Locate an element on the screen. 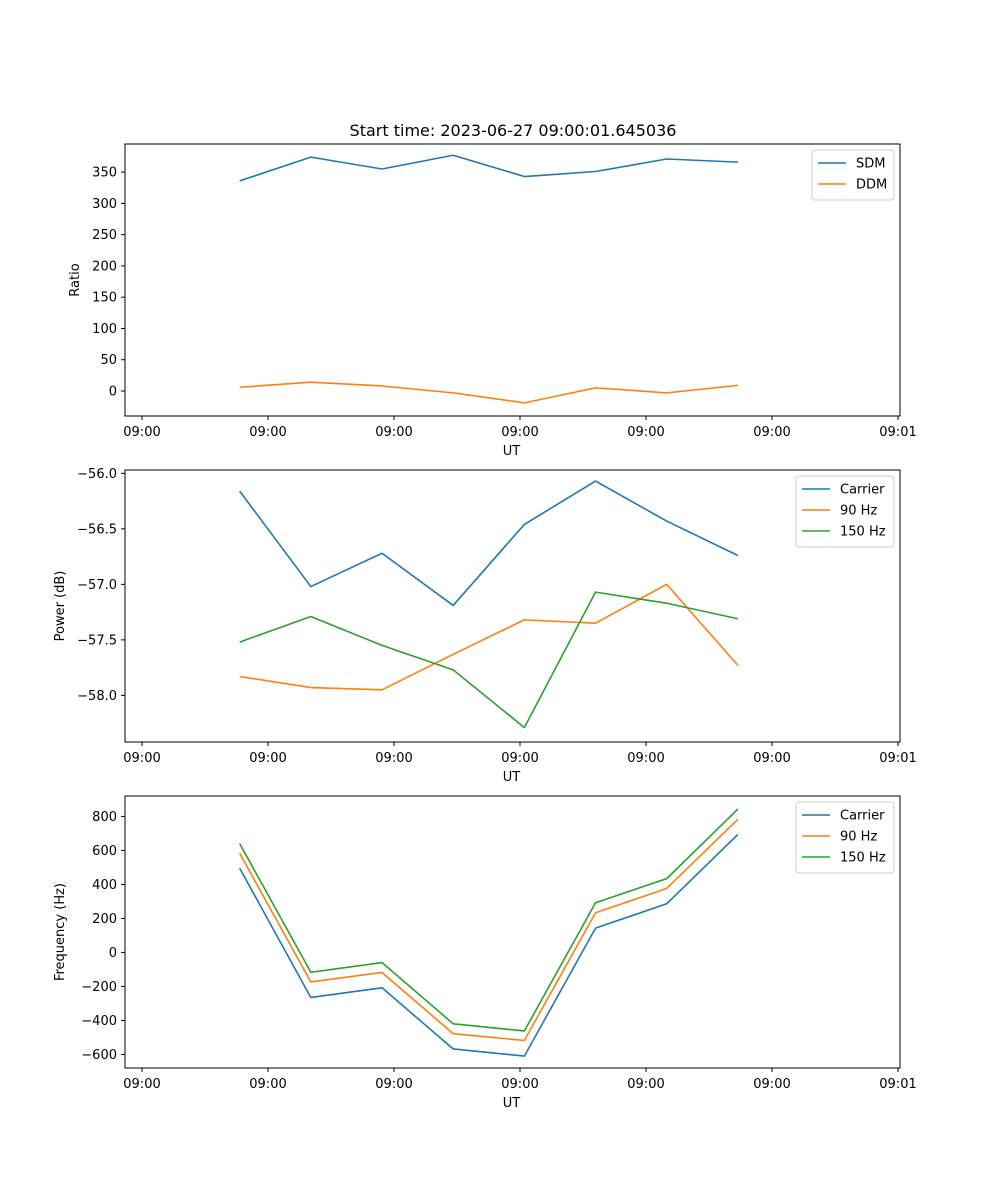 The width and height of the screenshot is (1000, 1200). y-tick-label: −56.5 is located at coordinates (97, 529).